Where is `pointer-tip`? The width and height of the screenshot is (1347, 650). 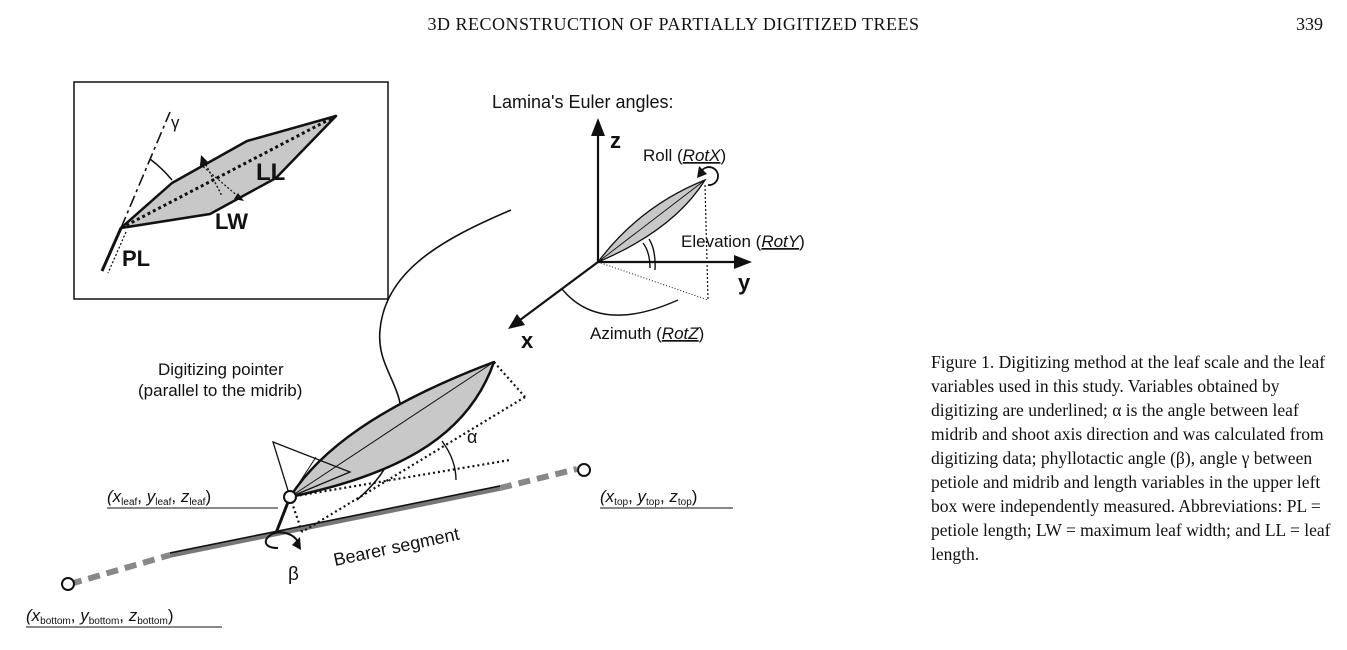
pointer-tip is located at coordinates (311, 469).